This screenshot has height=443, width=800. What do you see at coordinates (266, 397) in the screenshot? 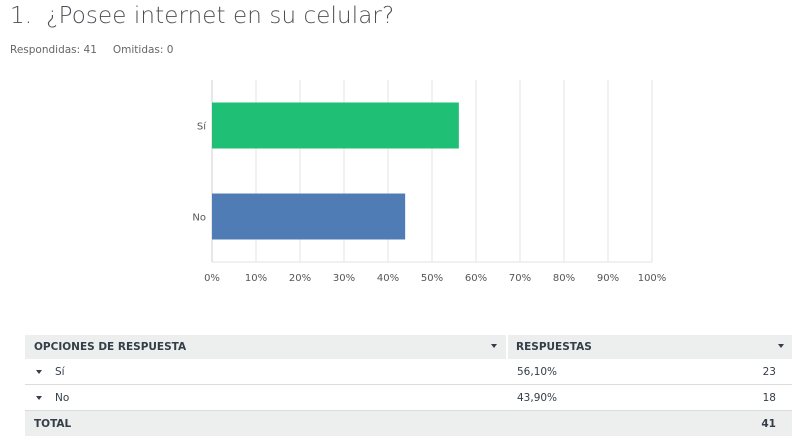
I see `option-cell: No` at bounding box center [266, 397].